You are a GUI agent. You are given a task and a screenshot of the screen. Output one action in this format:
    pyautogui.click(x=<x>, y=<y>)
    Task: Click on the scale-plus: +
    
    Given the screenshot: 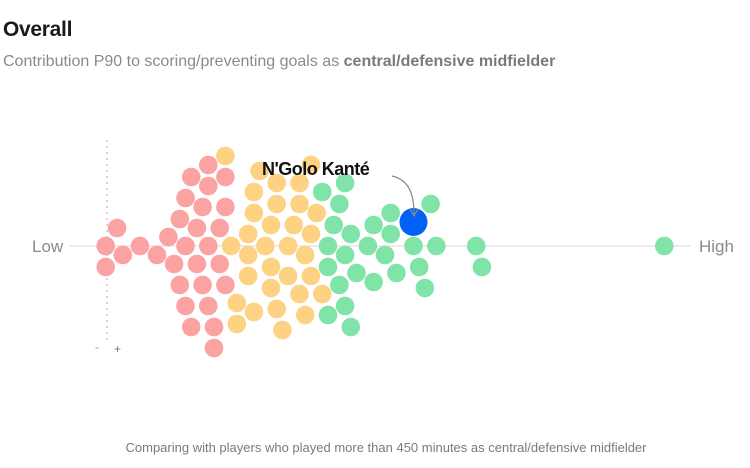 What is the action you would take?
    pyautogui.click(x=117, y=349)
    